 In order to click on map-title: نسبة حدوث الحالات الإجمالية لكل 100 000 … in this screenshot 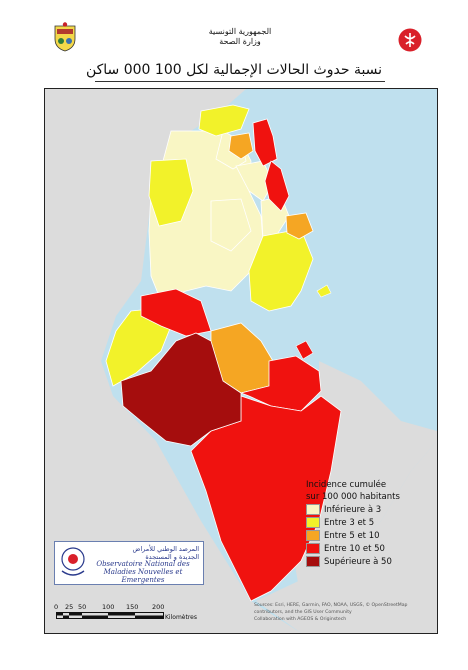, I will do `click(234, 70)`.